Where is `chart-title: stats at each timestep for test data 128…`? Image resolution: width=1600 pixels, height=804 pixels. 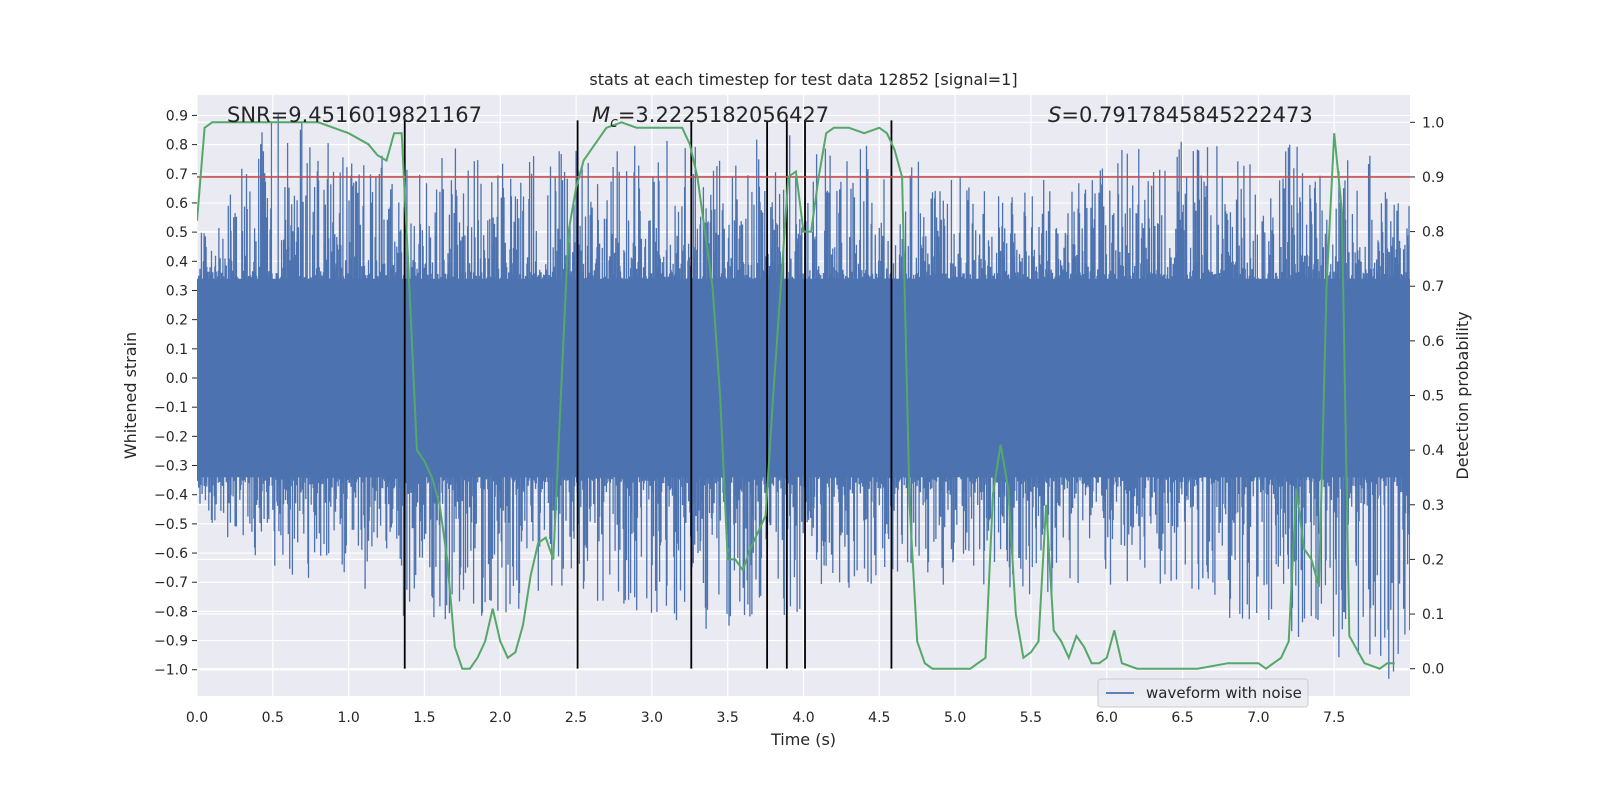 chart-title: stats at each timestep for test data 128… is located at coordinates (803, 79).